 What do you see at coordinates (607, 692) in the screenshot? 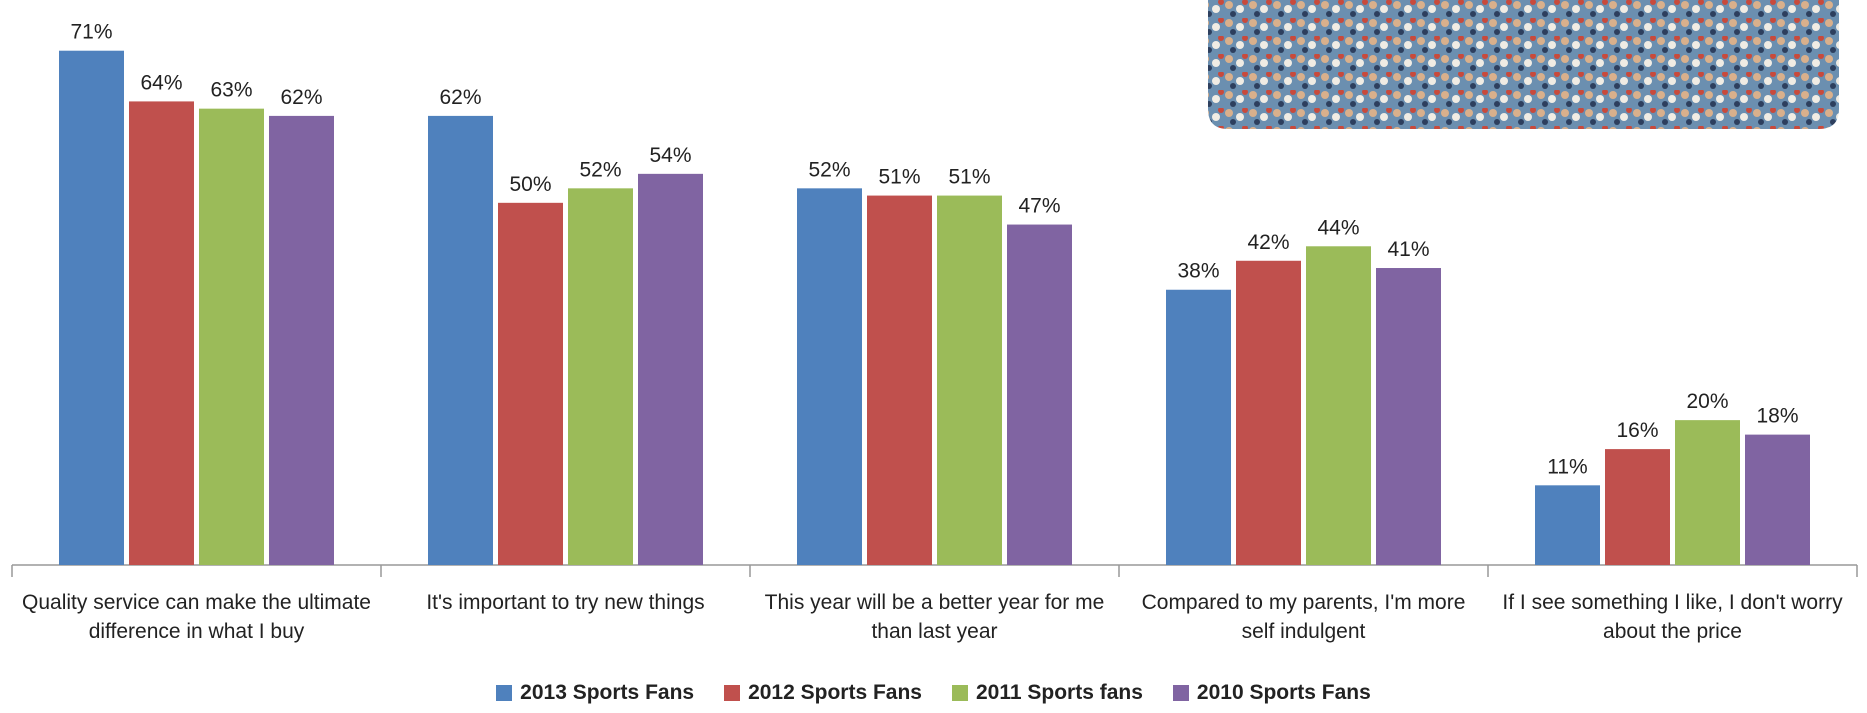
I see `legend-label: 2013 Sports Fans` at bounding box center [607, 692].